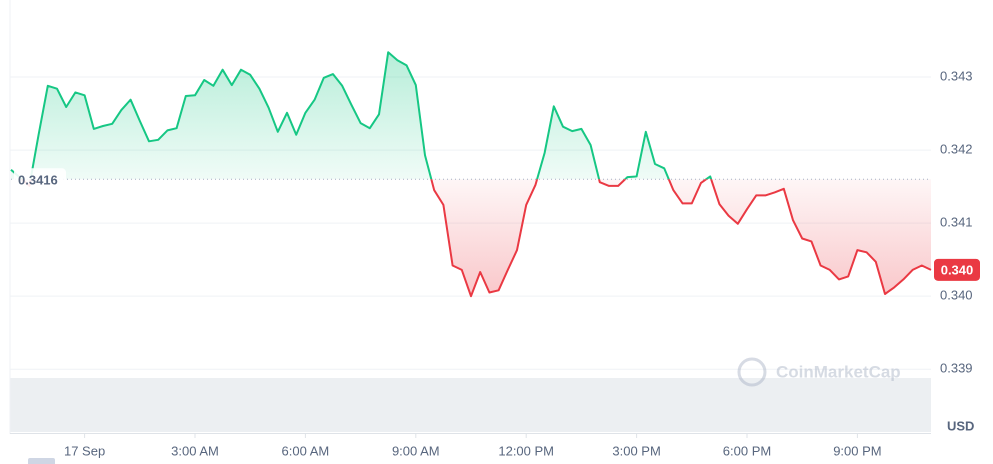  What do you see at coordinates (857, 450) in the screenshot?
I see `x-tick-label: 9:00 PM` at bounding box center [857, 450].